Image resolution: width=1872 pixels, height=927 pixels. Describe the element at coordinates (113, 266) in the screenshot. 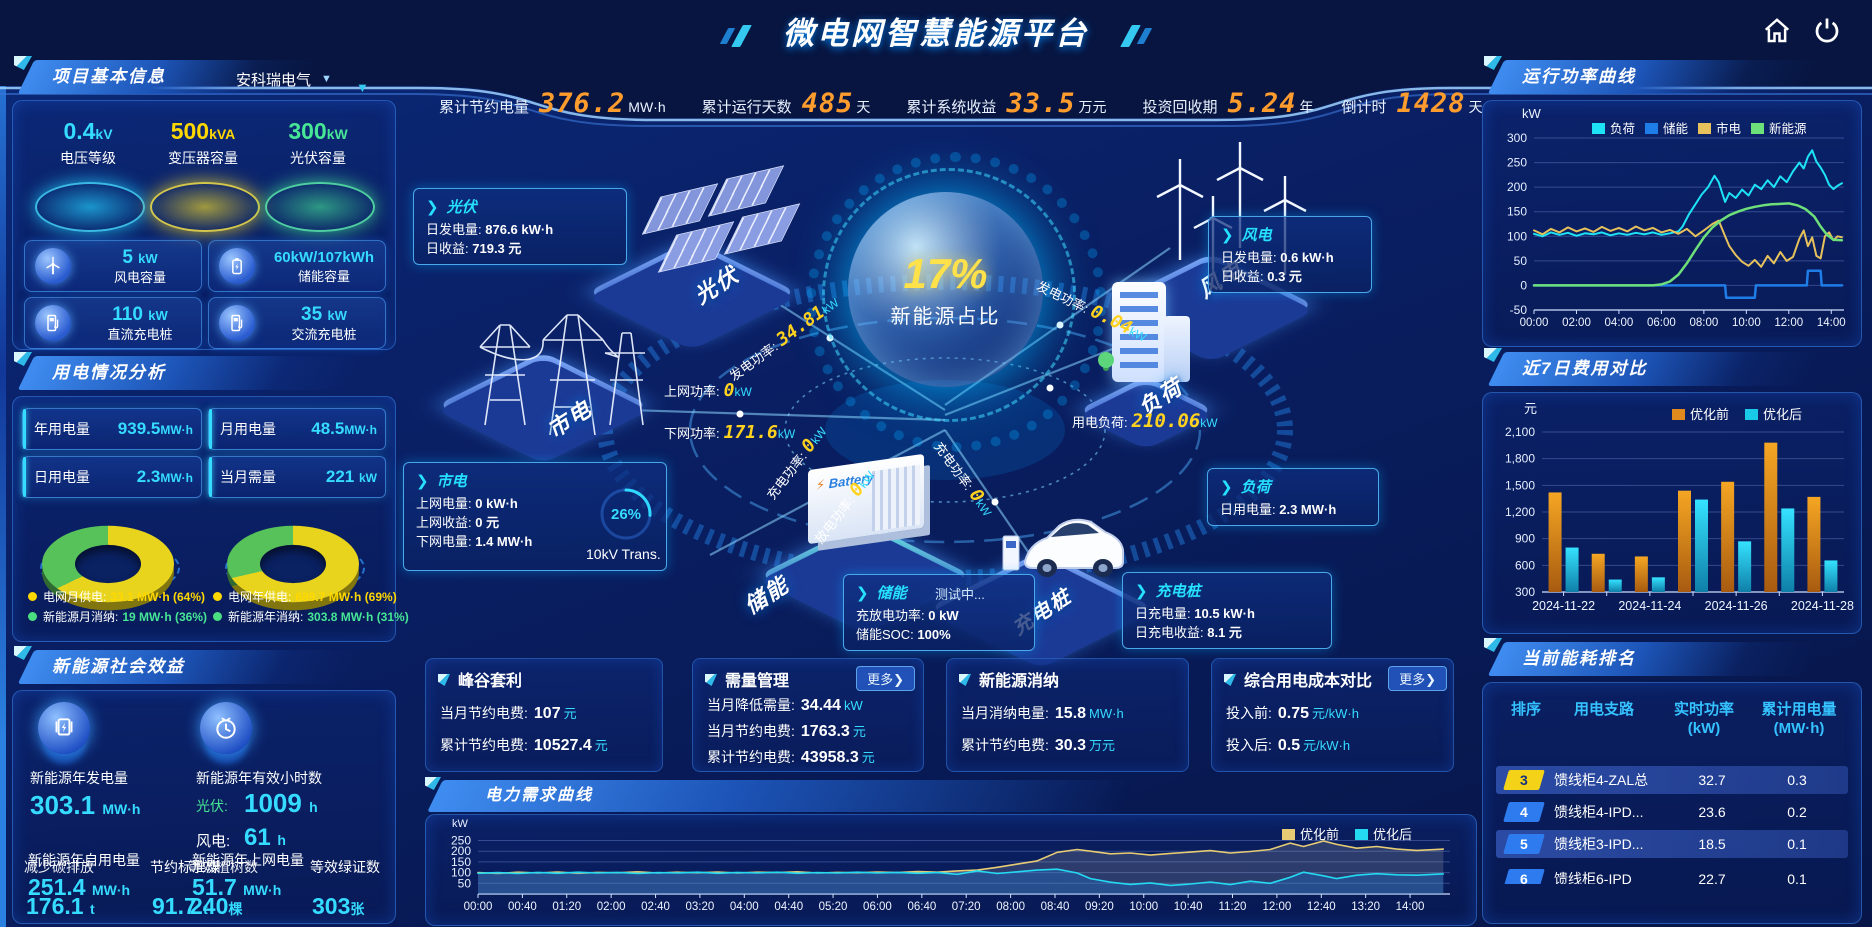

I see `wind-capacity-box: 5 kW 风电容量` at that location.